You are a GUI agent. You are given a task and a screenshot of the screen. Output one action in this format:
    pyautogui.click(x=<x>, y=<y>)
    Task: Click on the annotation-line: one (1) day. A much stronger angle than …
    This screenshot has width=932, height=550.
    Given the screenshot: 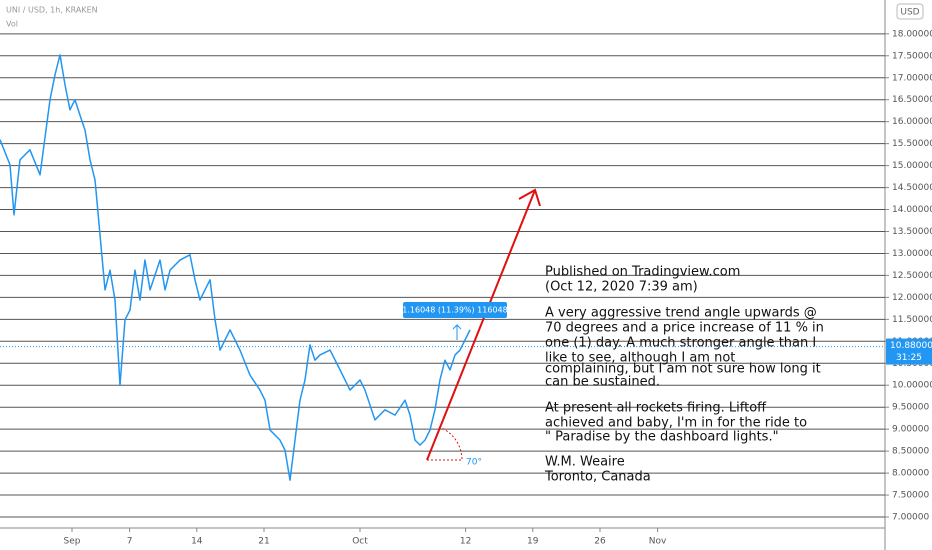 What is the action you would take?
    pyautogui.click(x=680, y=343)
    